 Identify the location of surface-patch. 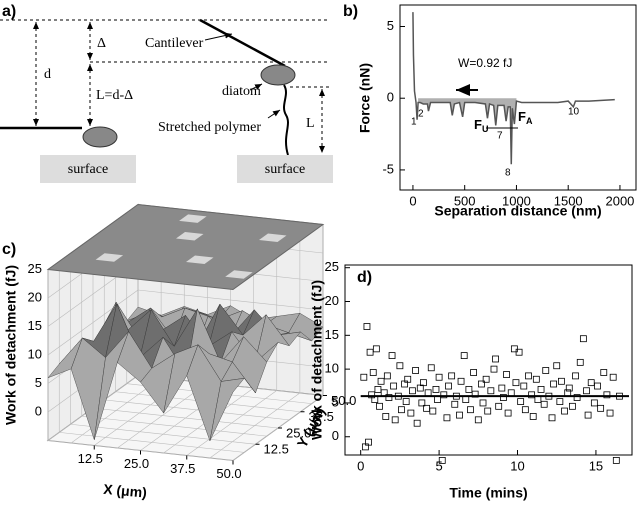
(227, 409).